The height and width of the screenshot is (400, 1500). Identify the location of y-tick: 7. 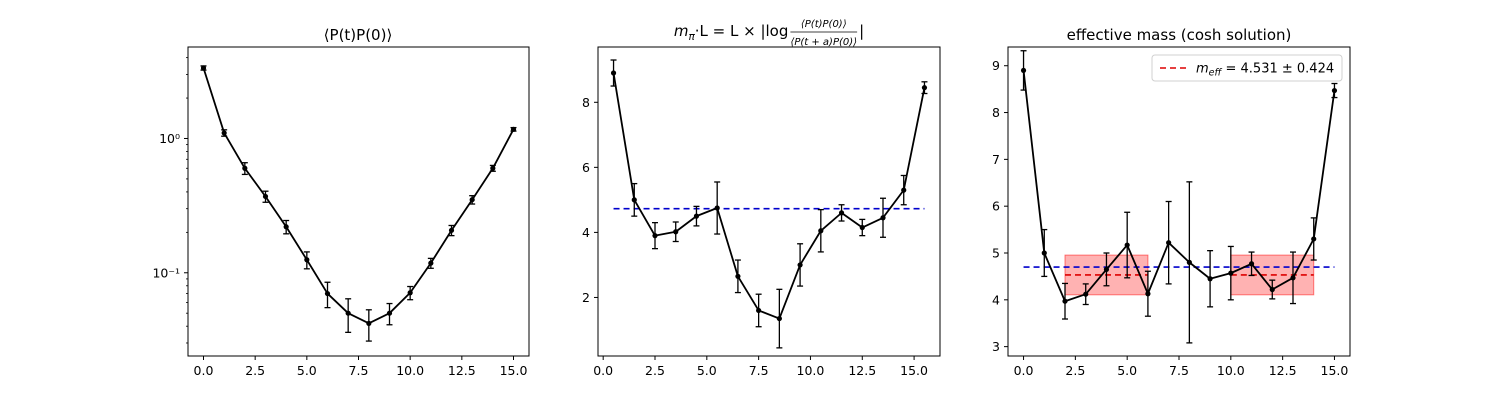
(1000, 159).